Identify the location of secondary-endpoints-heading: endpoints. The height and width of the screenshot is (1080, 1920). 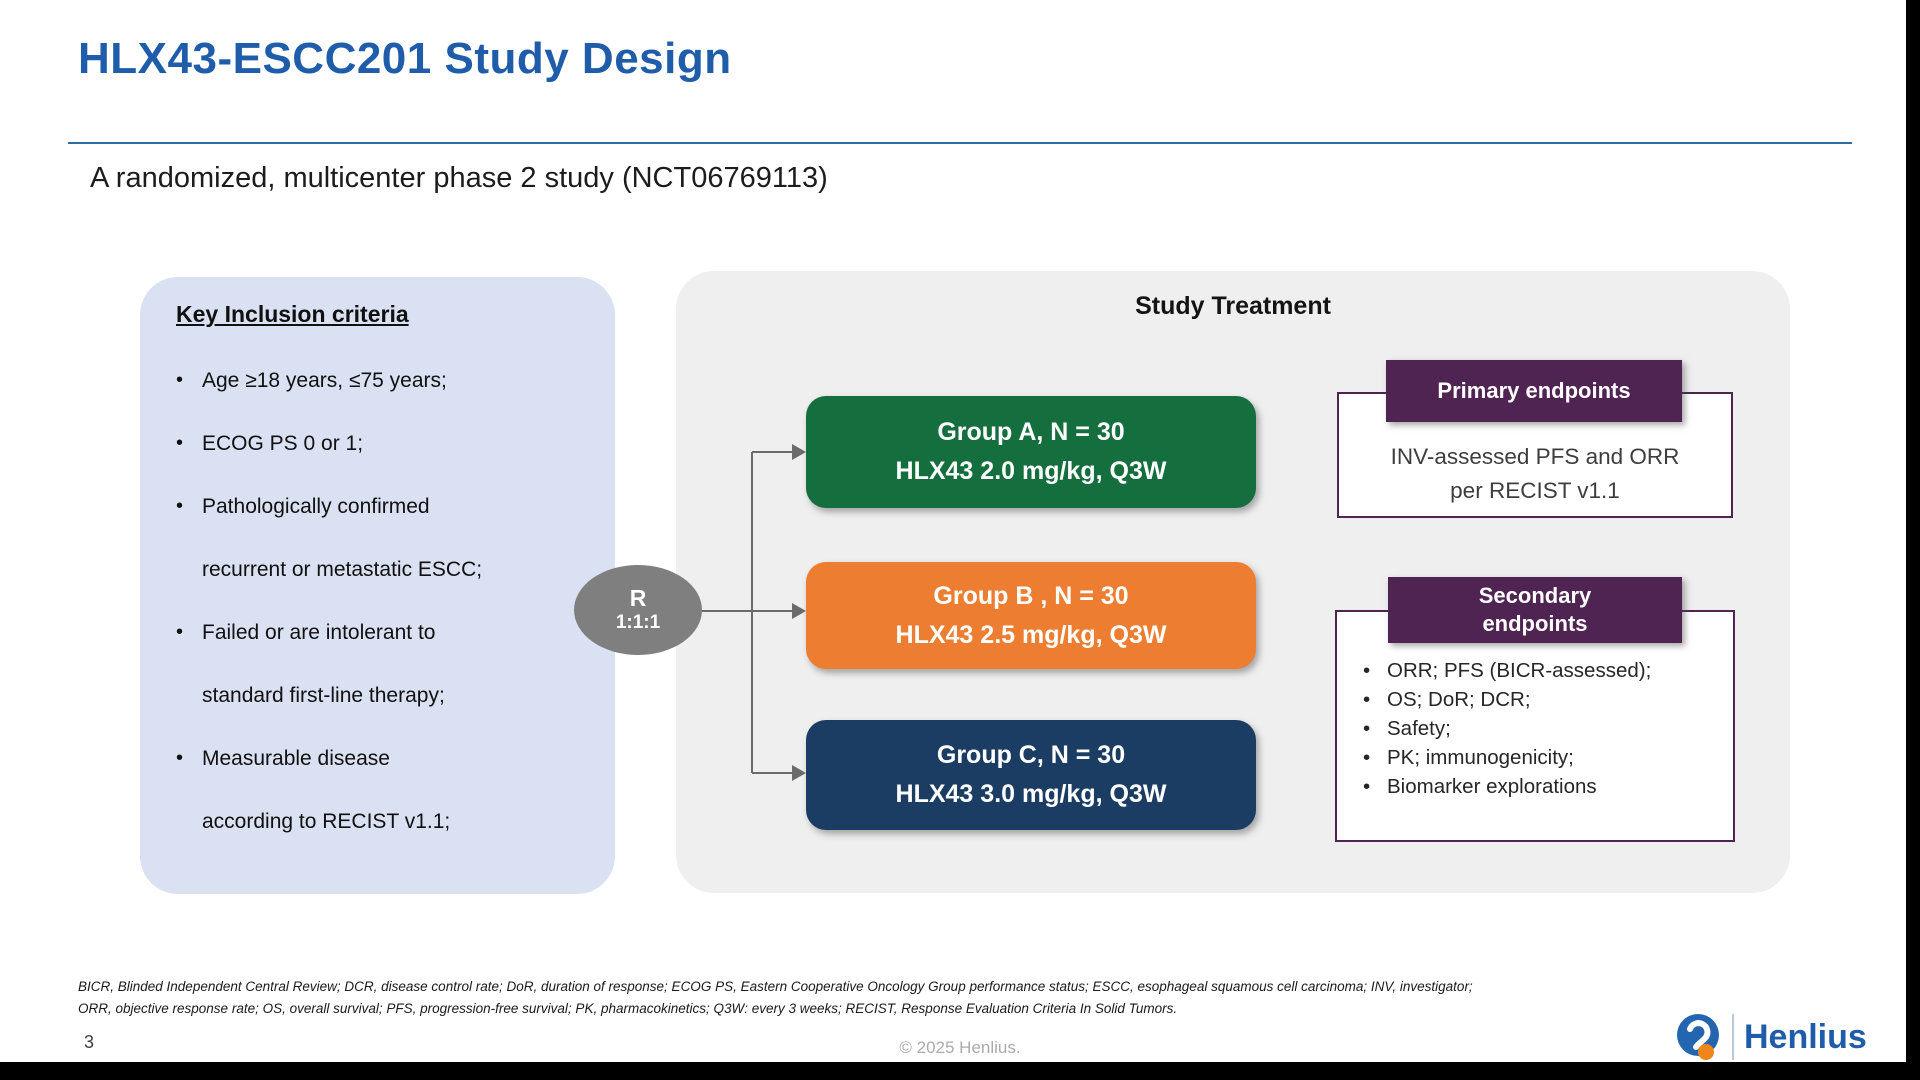
(1535, 623).